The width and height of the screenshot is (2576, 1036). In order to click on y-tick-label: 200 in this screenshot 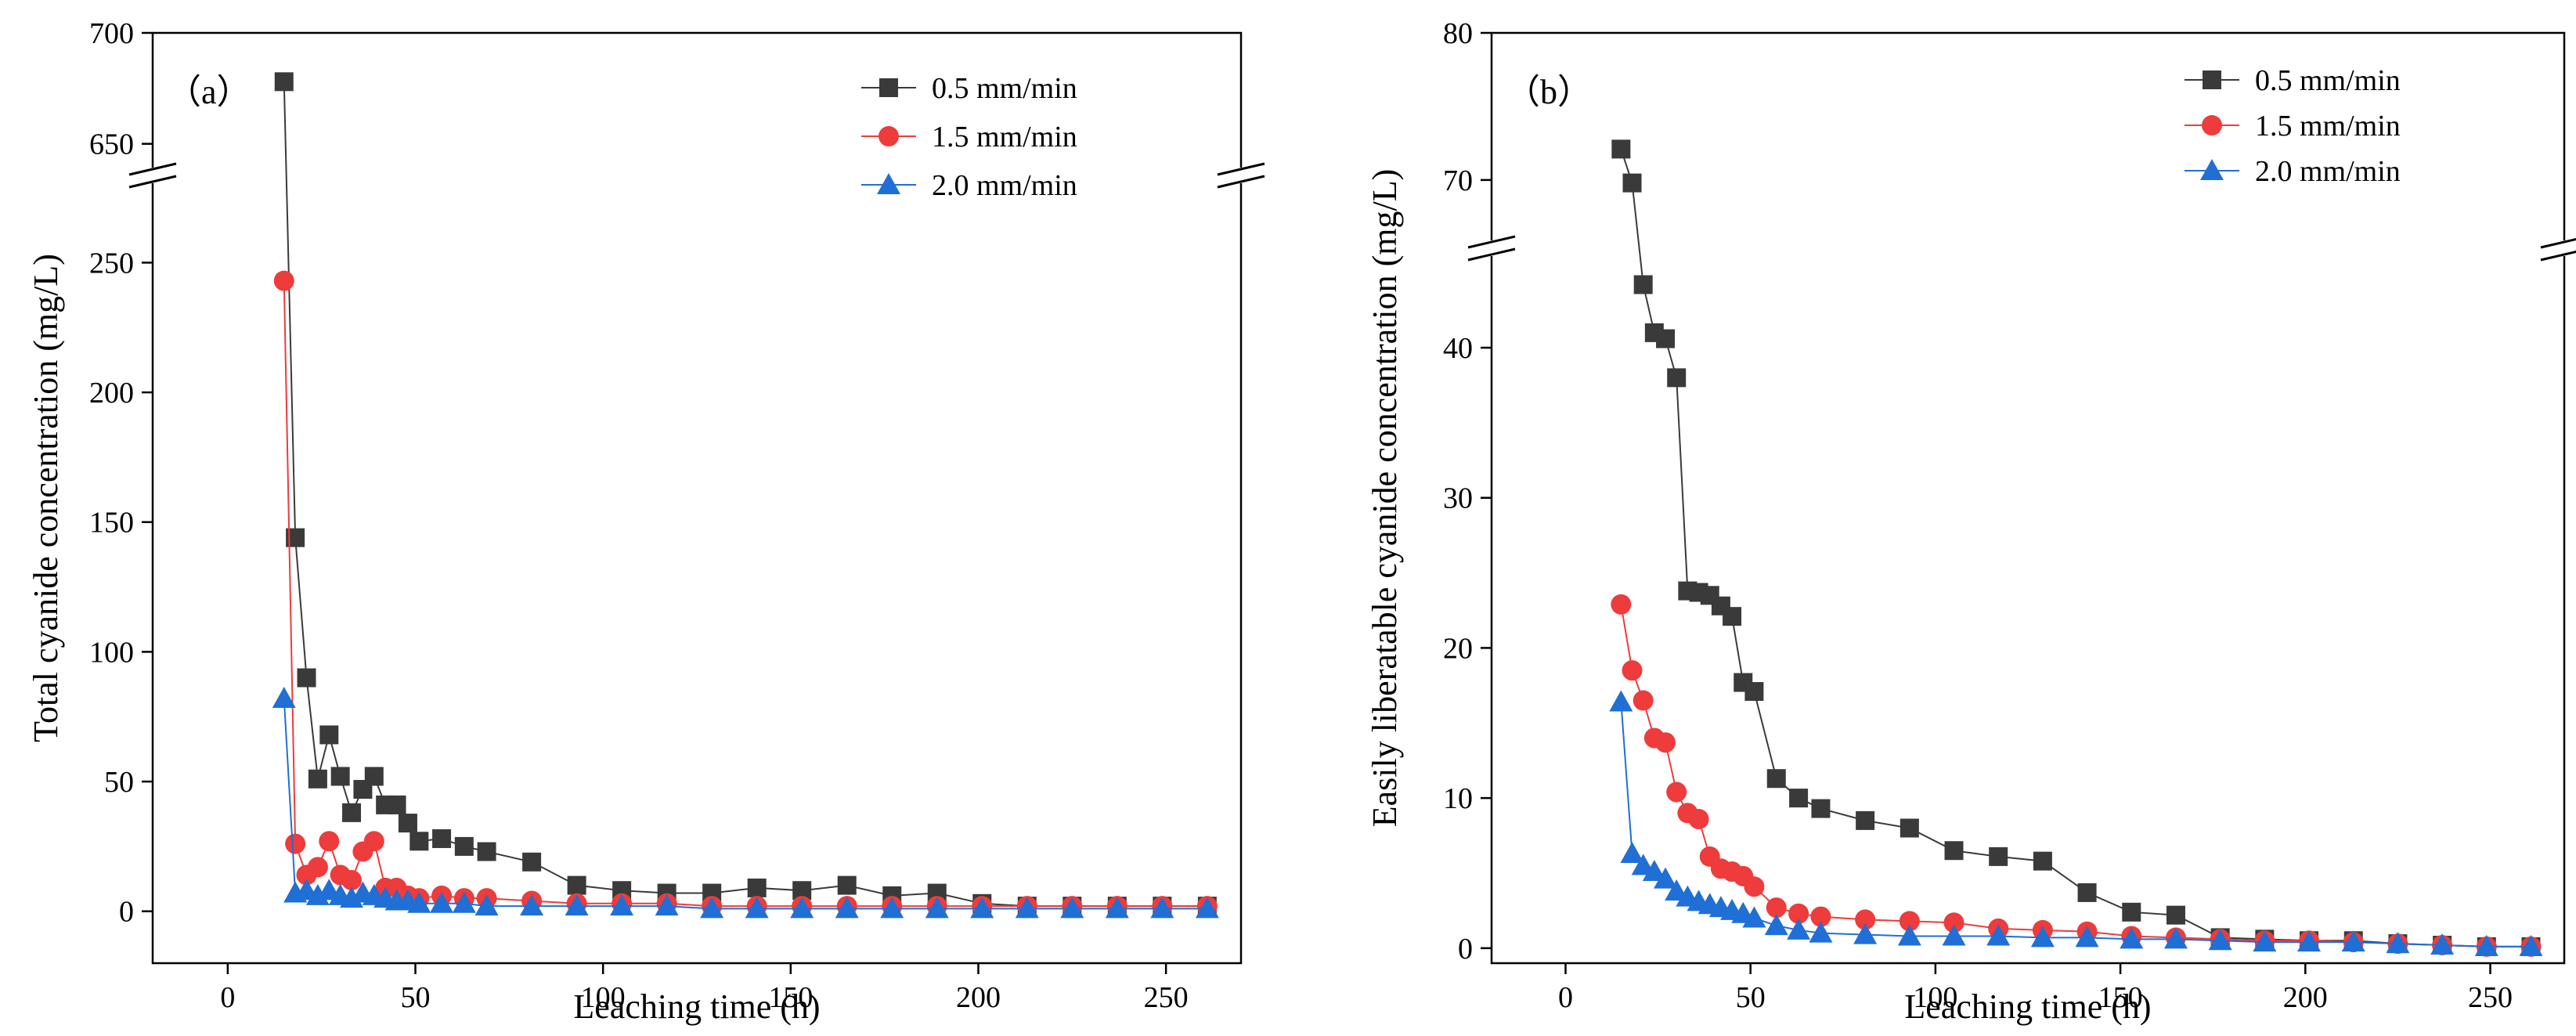, I will do `click(111, 393)`.